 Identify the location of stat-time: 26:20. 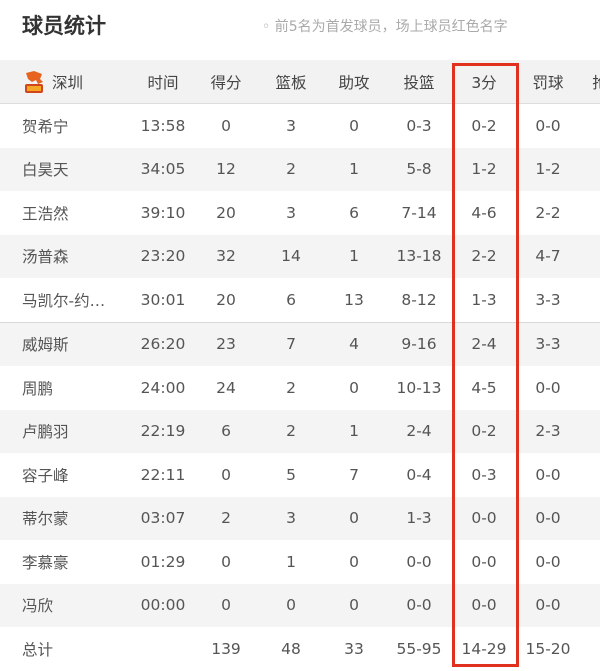
(163, 344).